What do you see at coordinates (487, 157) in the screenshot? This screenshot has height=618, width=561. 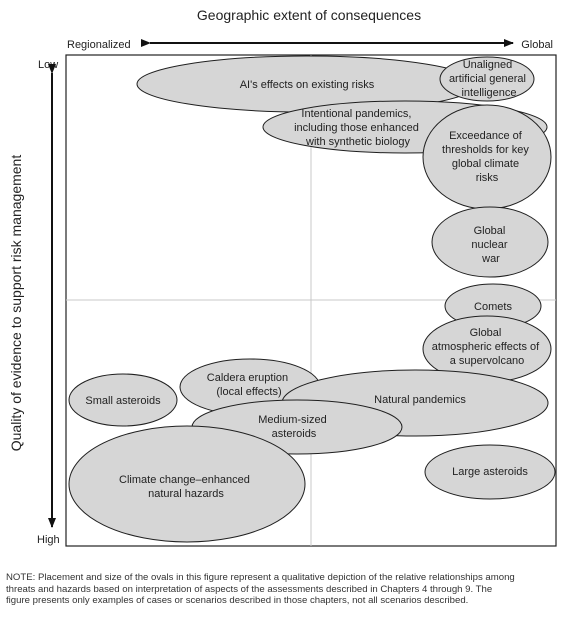 I see `oval-climate-thresholds` at bounding box center [487, 157].